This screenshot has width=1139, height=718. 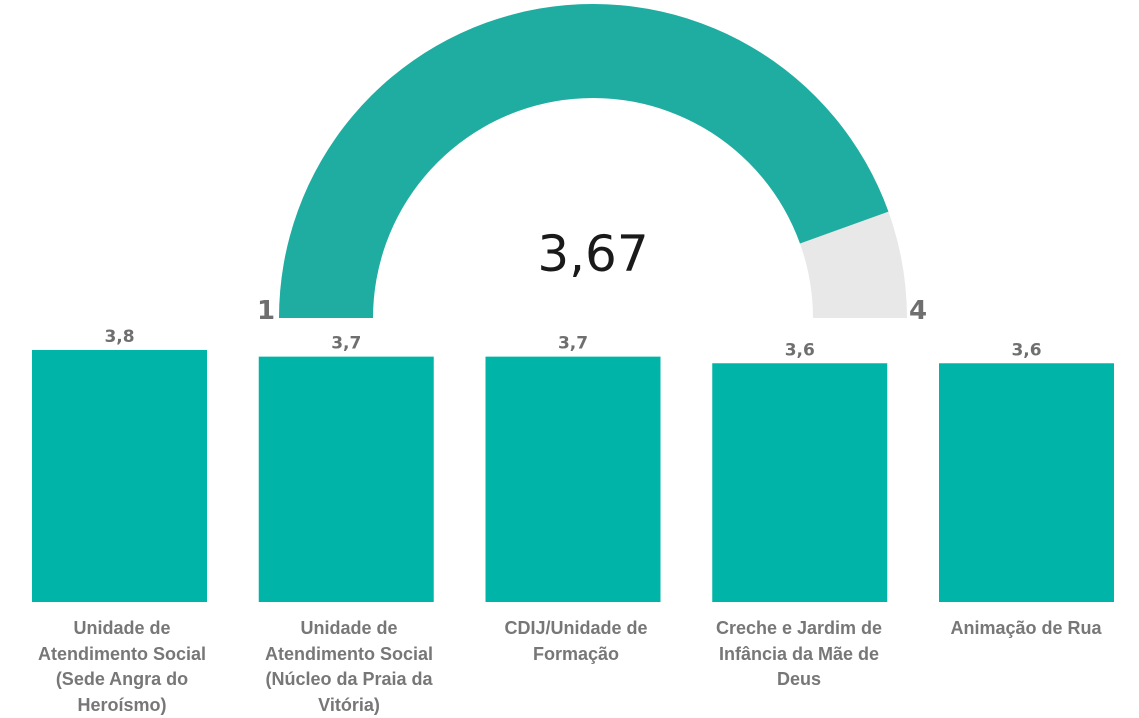 What do you see at coordinates (119, 337) in the screenshot?
I see `bar-value-label: 3,8` at bounding box center [119, 337].